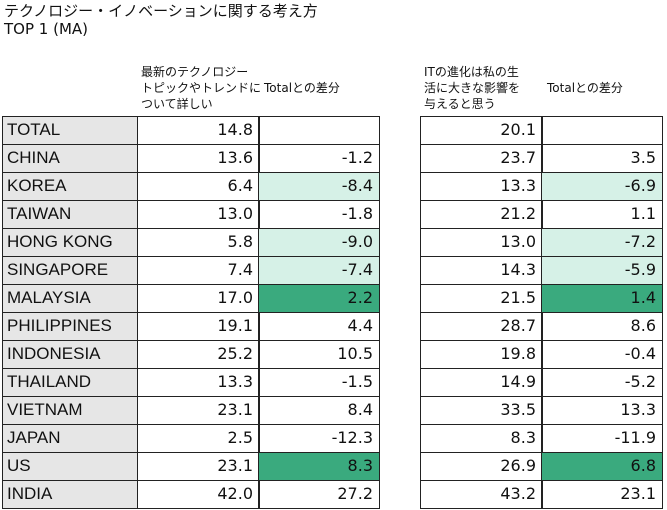 The image size is (667, 510). I want to click on diff-cell: 1.4, so click(602, 298).